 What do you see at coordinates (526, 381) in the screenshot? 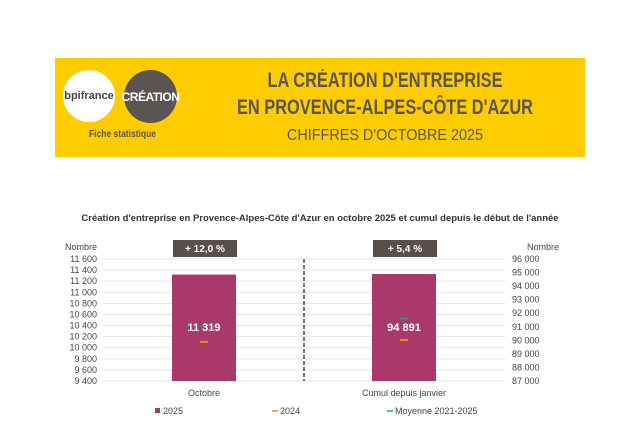
I see `y-tick-right: 87 000` at bounding box center [526, 381].